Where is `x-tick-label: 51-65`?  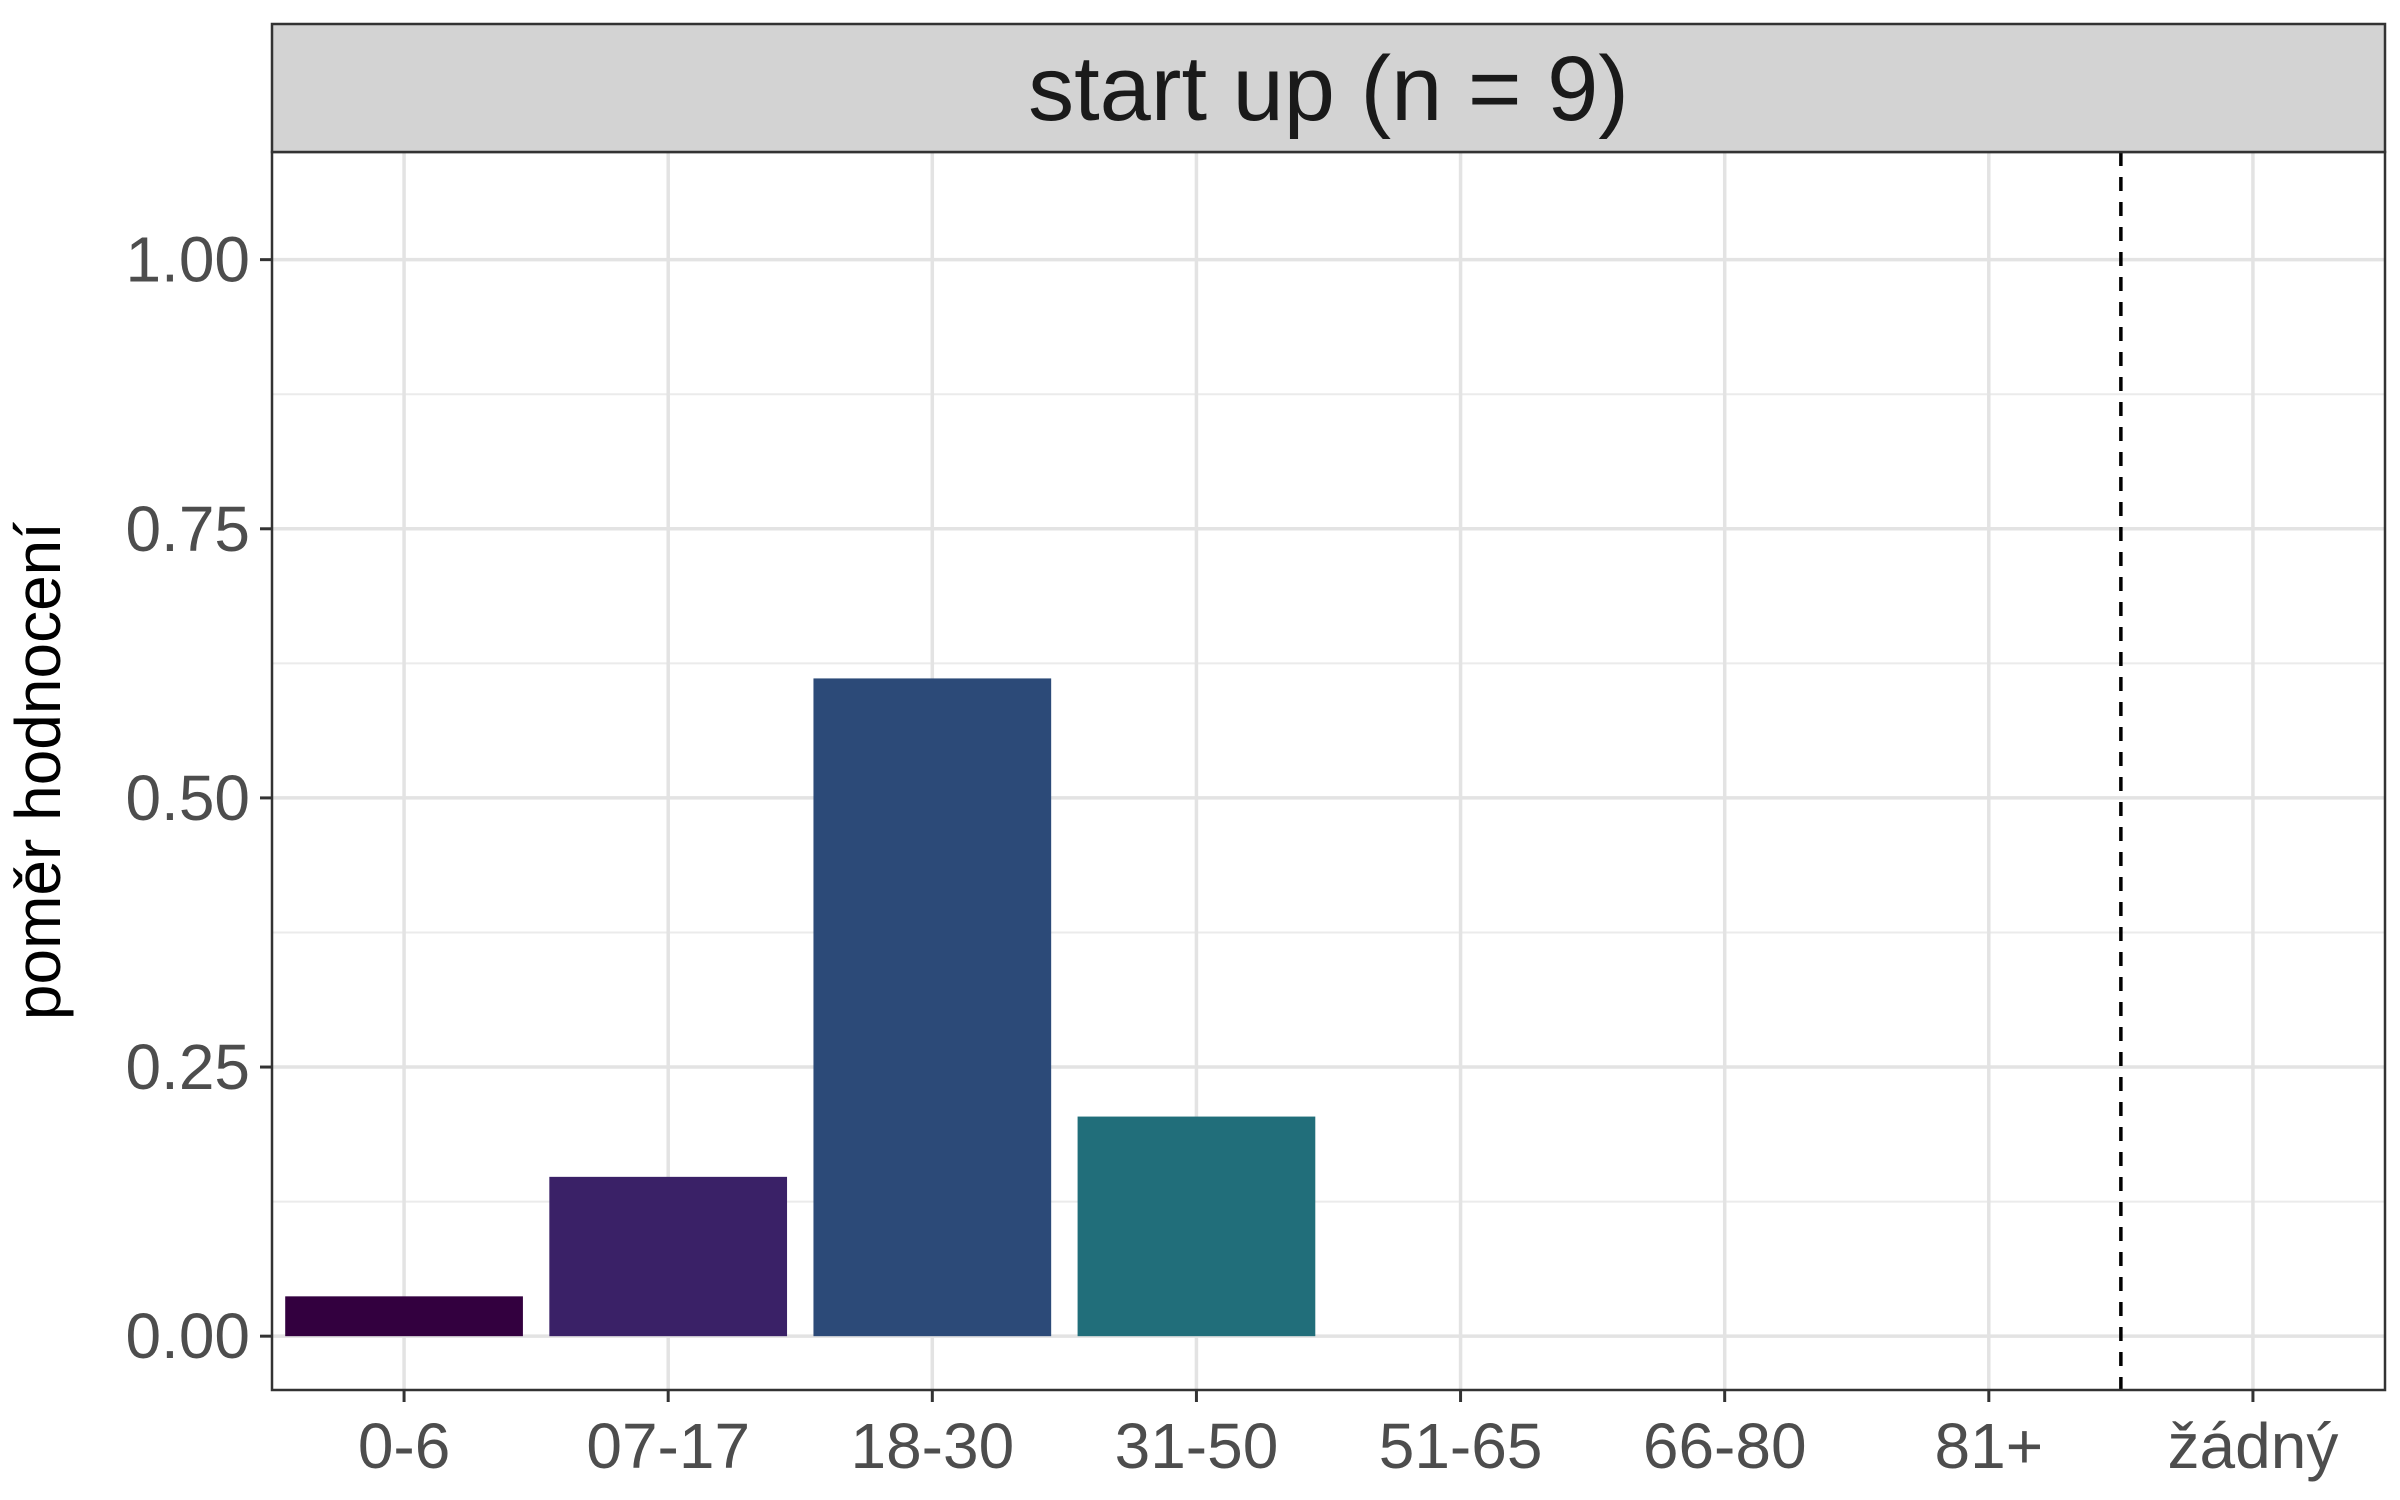 x-tick-label: 51-65 is located at coordinates (1461, 1446).